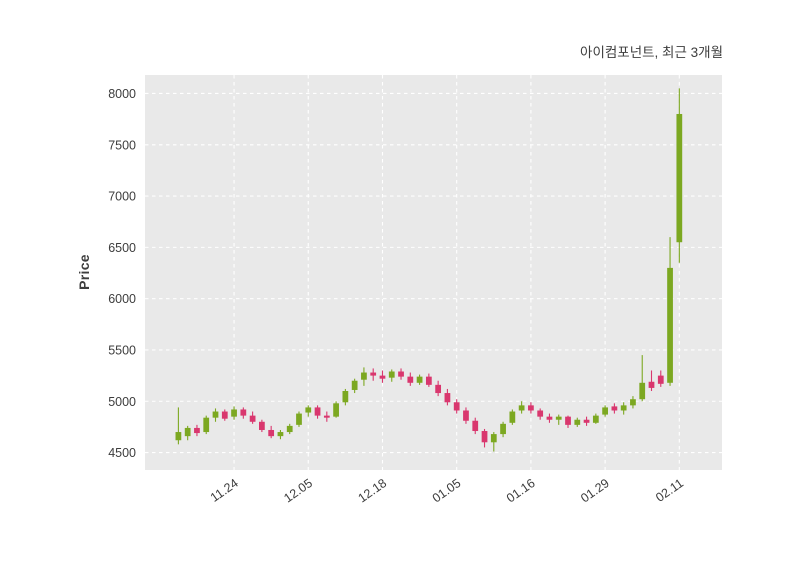 The height and width of the screenshot is (575, 800). Describe the element at coordinates (651, 52) in the screenshot. I see `chart-title: 아이컴포넌트, 최근 3개월` at that location.